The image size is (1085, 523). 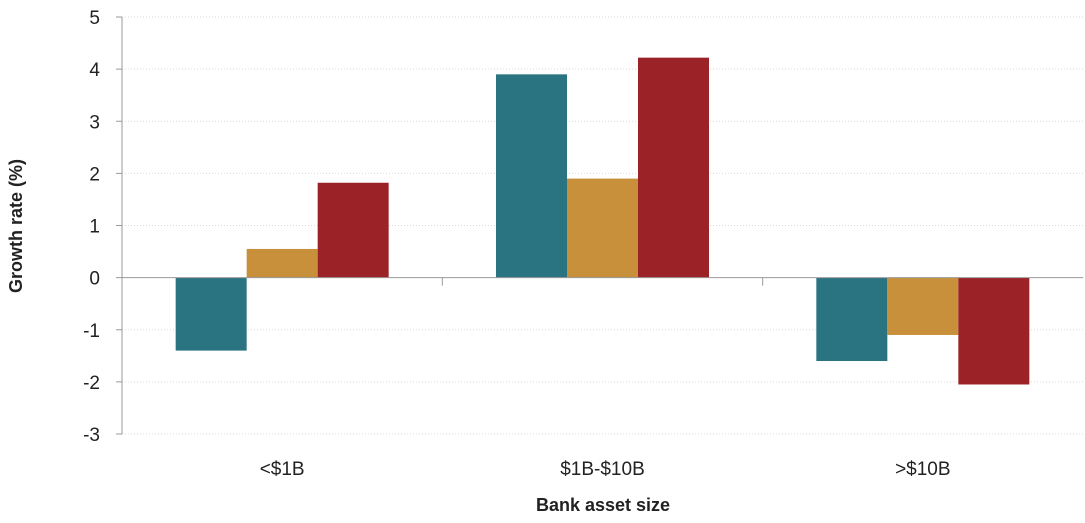 What do you see at coordinates (602, 469) in the screenshot?
I see `x-tick-label: $1B-$10B` at bounding box center [602, 469].